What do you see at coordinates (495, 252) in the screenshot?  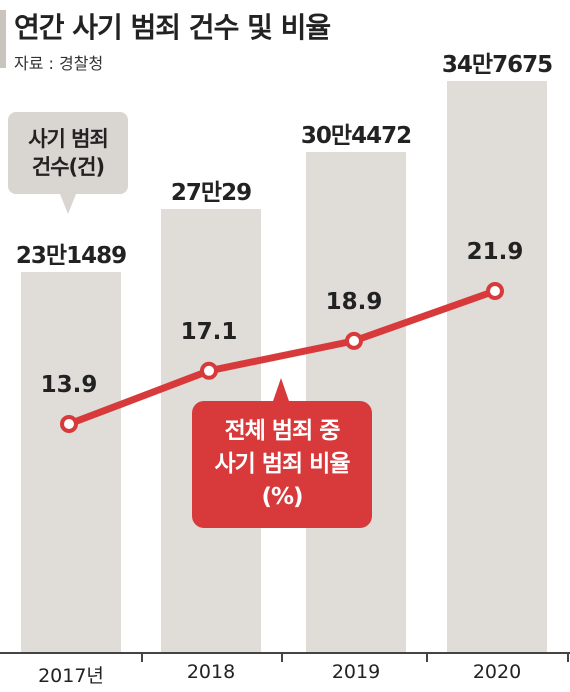 I see `ratio-value-label: 21.9` at bounding box center [495, 252].